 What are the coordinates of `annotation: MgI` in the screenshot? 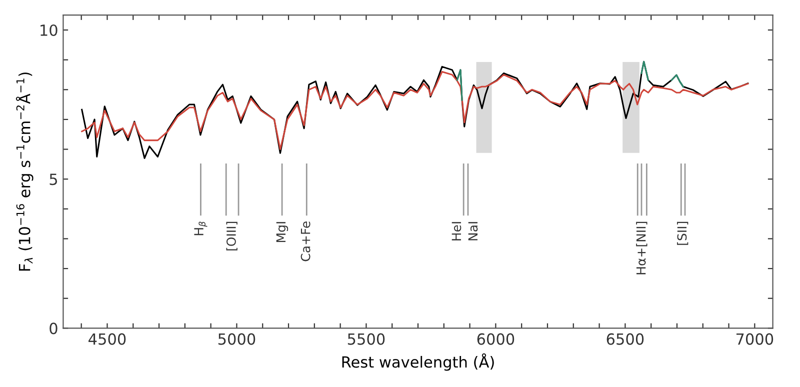 It's located at (282, 232).